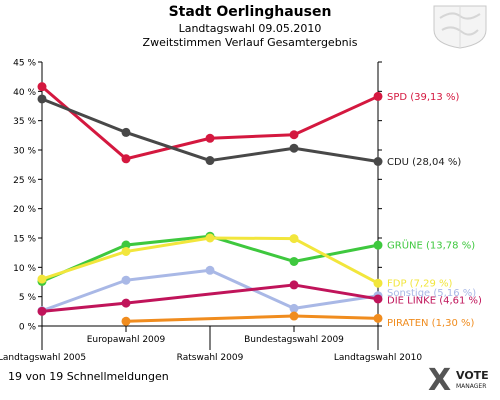 The width and height of the screenshot is (500, 400). I want to click on series-end-label: FDP (7,29 %), so click(420, 284).